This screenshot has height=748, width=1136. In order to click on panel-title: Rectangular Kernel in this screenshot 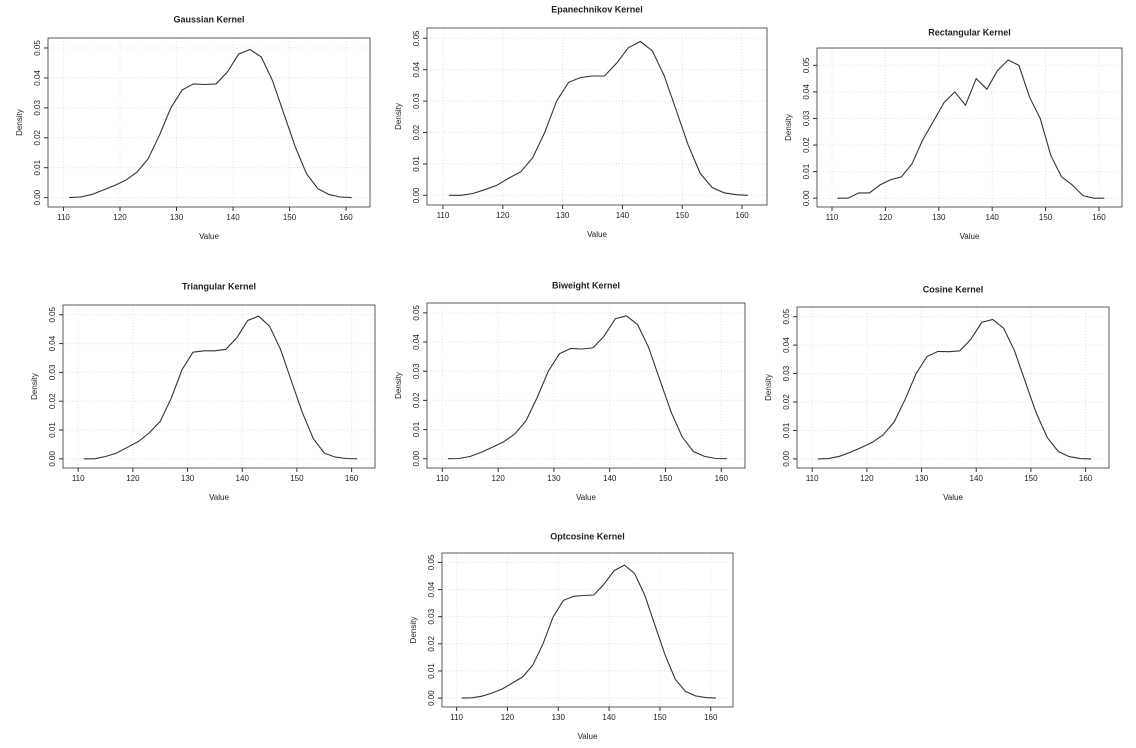, I will do `click(969, 32)`.